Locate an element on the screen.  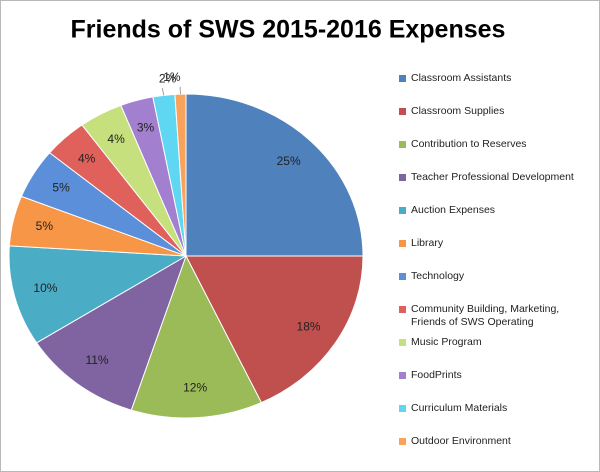
legend-entry: FoodPrints is located at coordinates (494, 375).